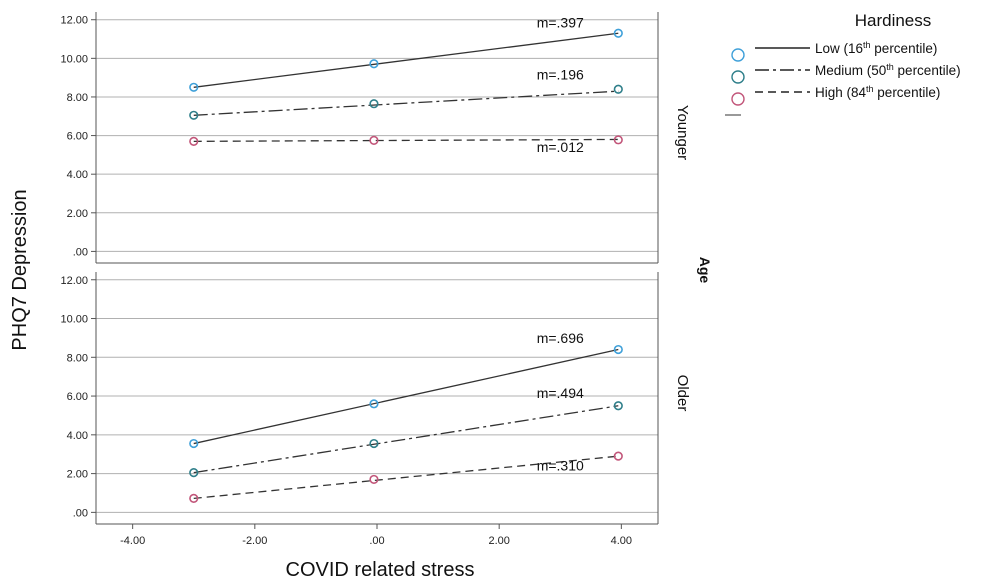 The image size is (996, 583). I want to click on x-tick-label: -2.00, so click(254, 541).